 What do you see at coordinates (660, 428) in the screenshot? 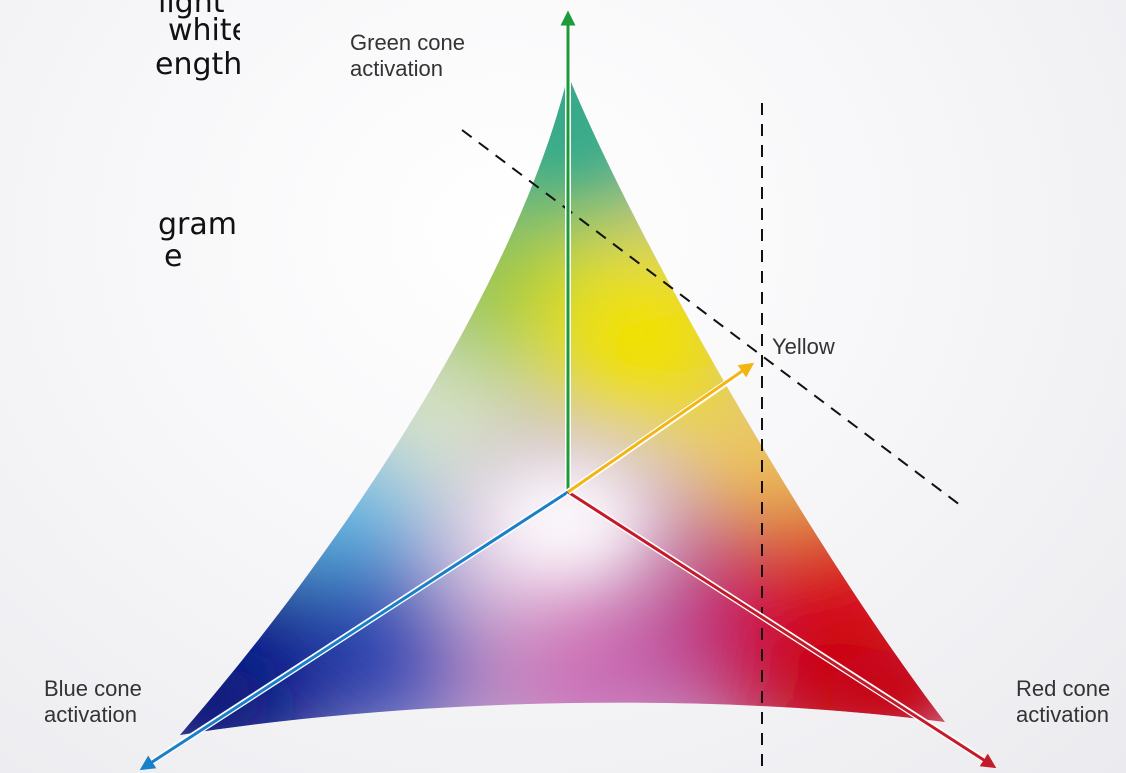
I see `yellow-vector-arrow` at bounding box center [660, 428].